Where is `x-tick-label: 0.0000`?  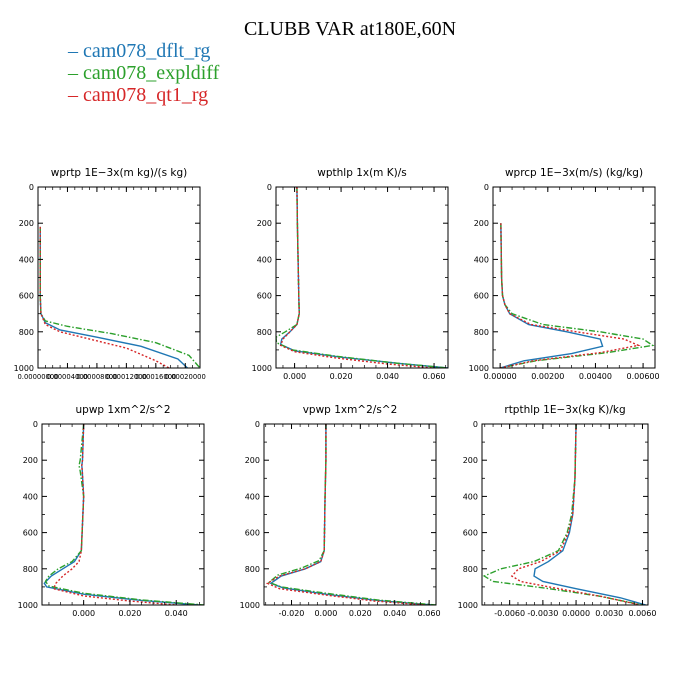
x-tick-label: 0.0000 is located at coordinates (576, 613).